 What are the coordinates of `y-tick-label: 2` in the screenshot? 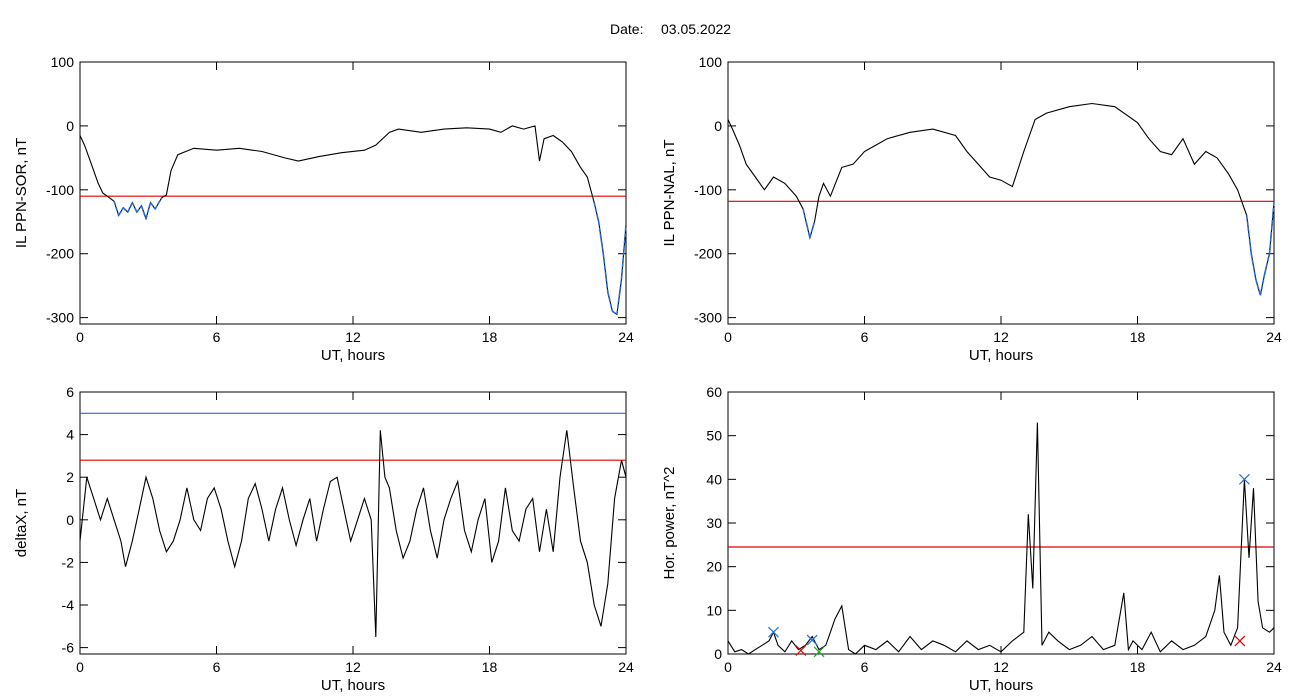 It's located at (70, 477).